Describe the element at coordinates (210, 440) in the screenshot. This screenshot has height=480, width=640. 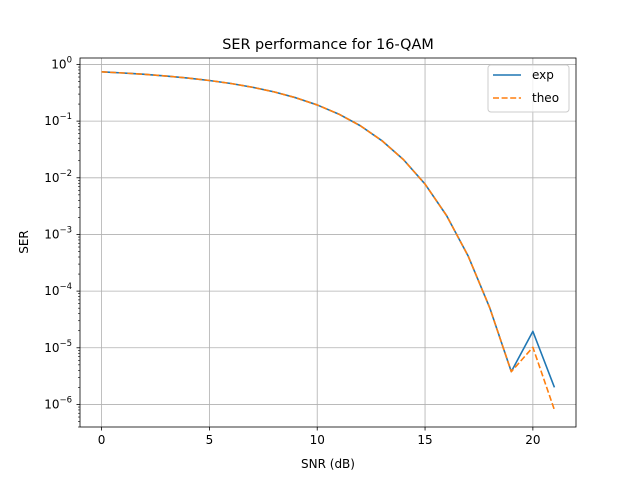
I see `x-tick-label: 5` at that location.